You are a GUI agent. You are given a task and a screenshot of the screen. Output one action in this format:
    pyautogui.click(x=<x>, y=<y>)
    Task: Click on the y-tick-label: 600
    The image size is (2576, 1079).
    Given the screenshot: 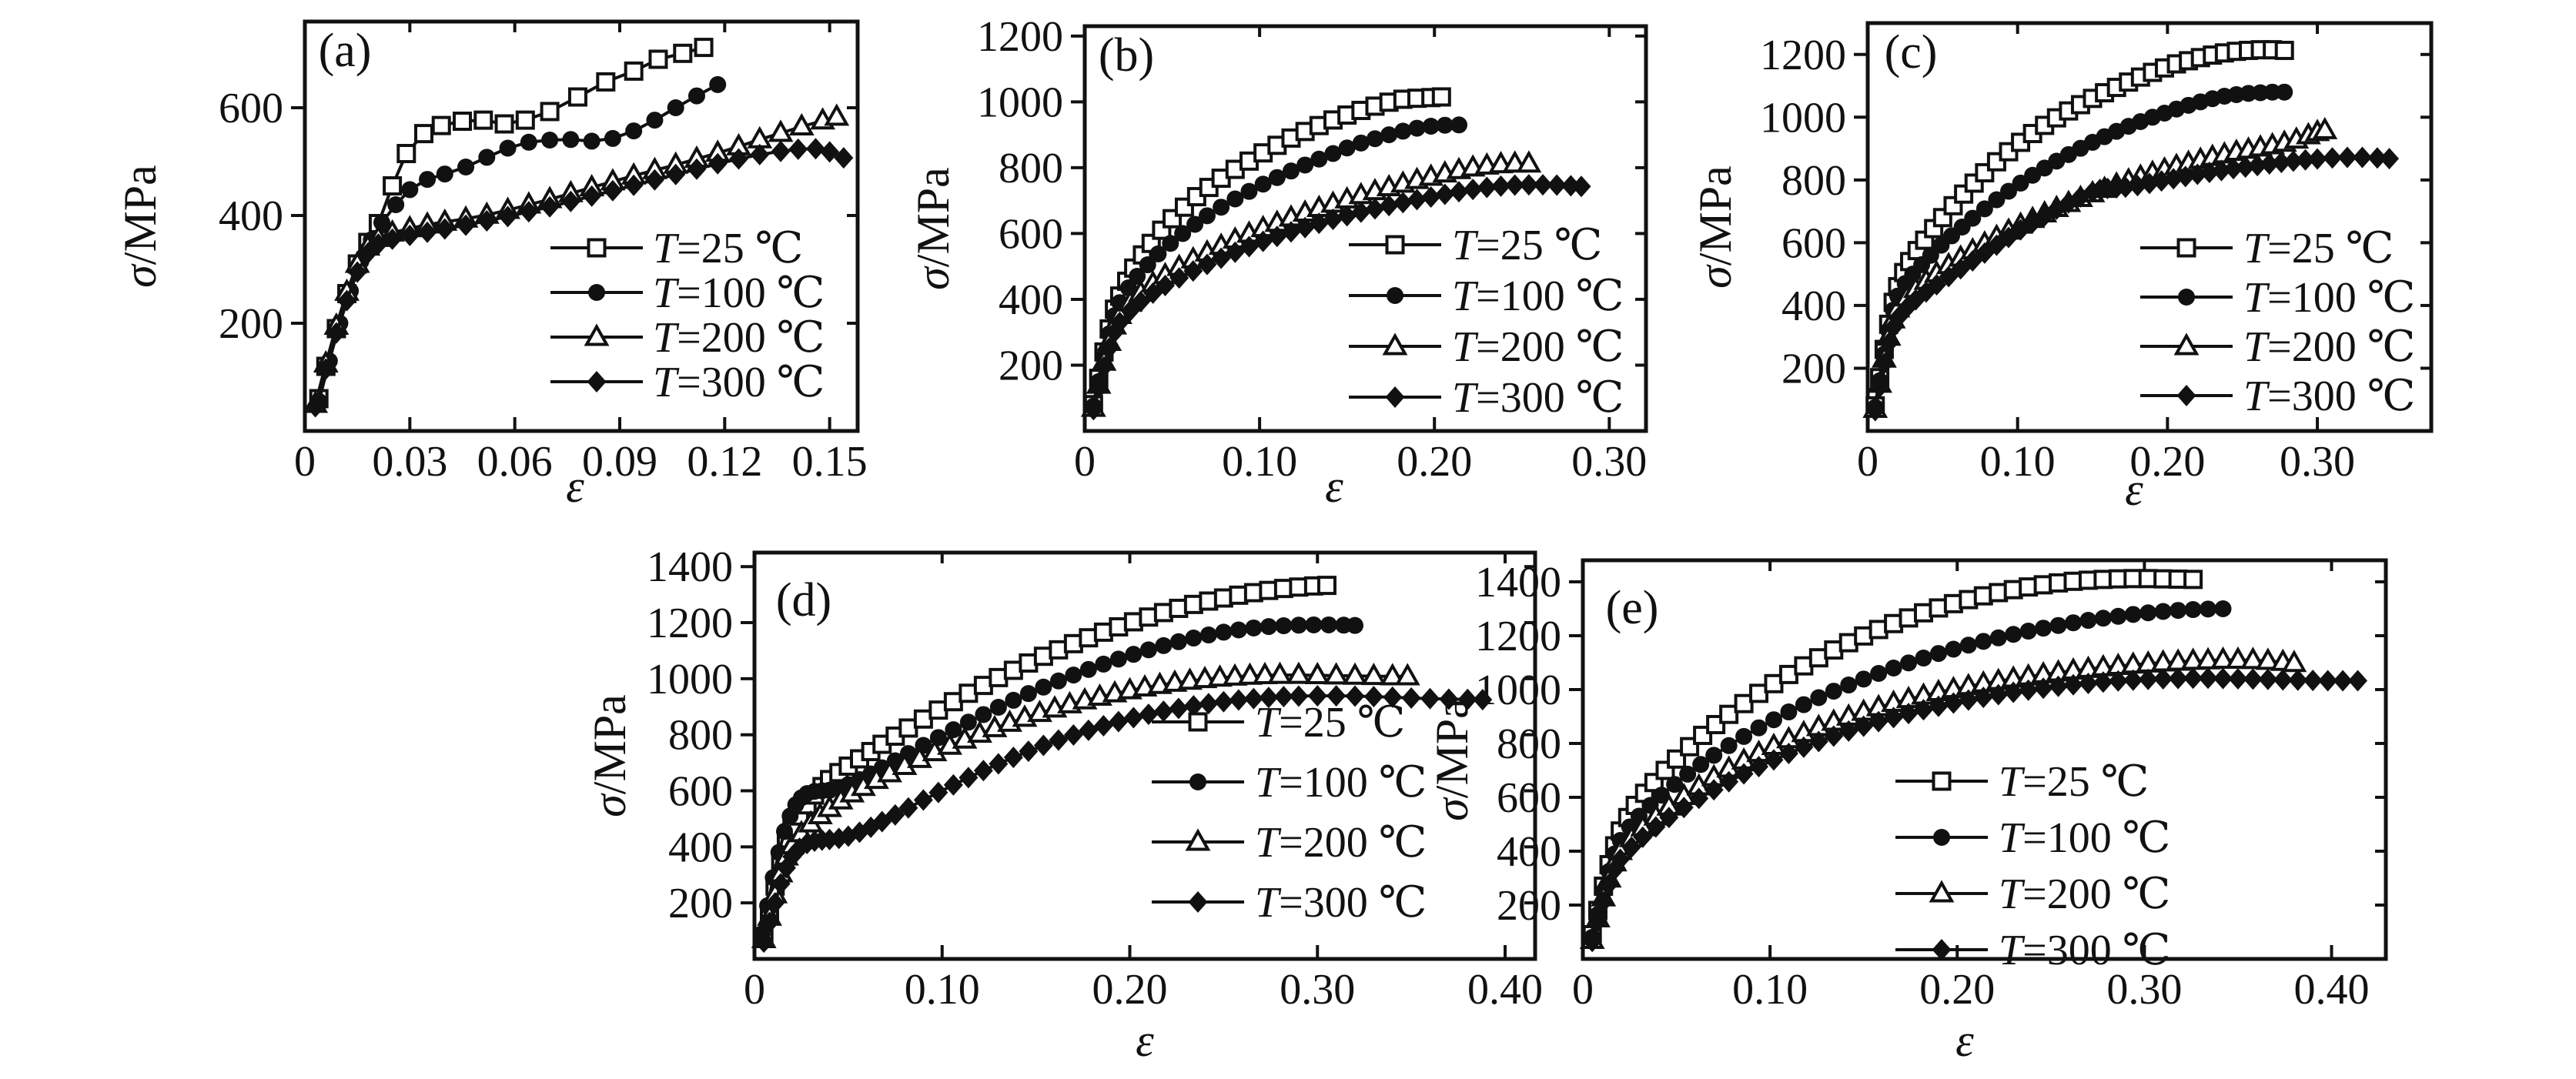 What is the action you would take?
    pyautogui.click(x=1529, y=798)
    